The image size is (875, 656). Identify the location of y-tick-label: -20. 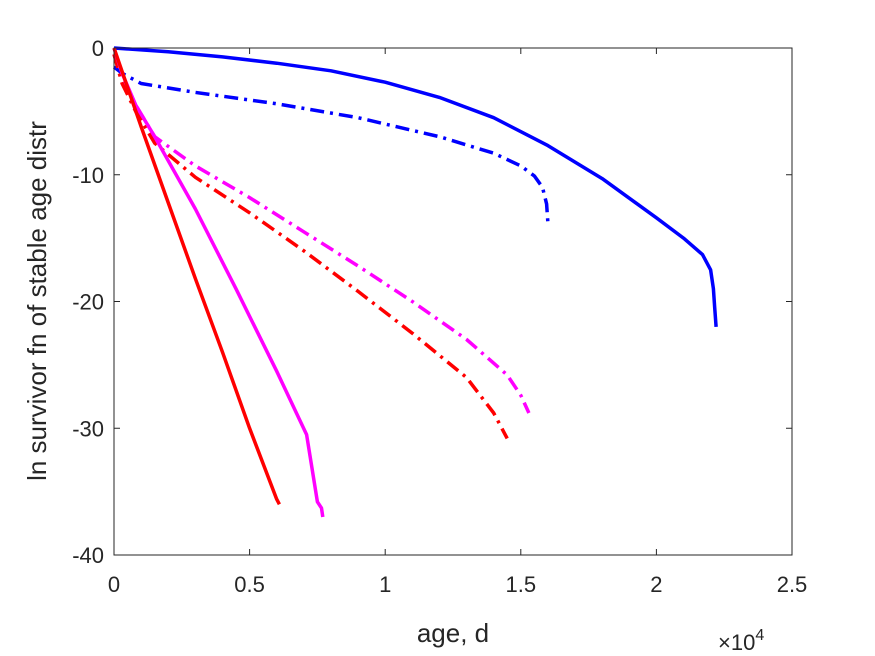
(88, 302).